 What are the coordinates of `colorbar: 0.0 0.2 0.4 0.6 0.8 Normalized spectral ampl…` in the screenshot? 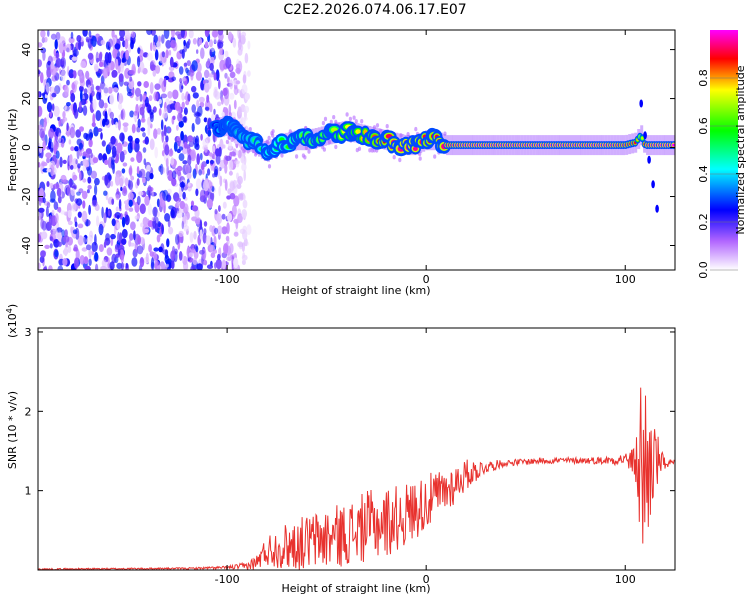 It's located at (722, 154).